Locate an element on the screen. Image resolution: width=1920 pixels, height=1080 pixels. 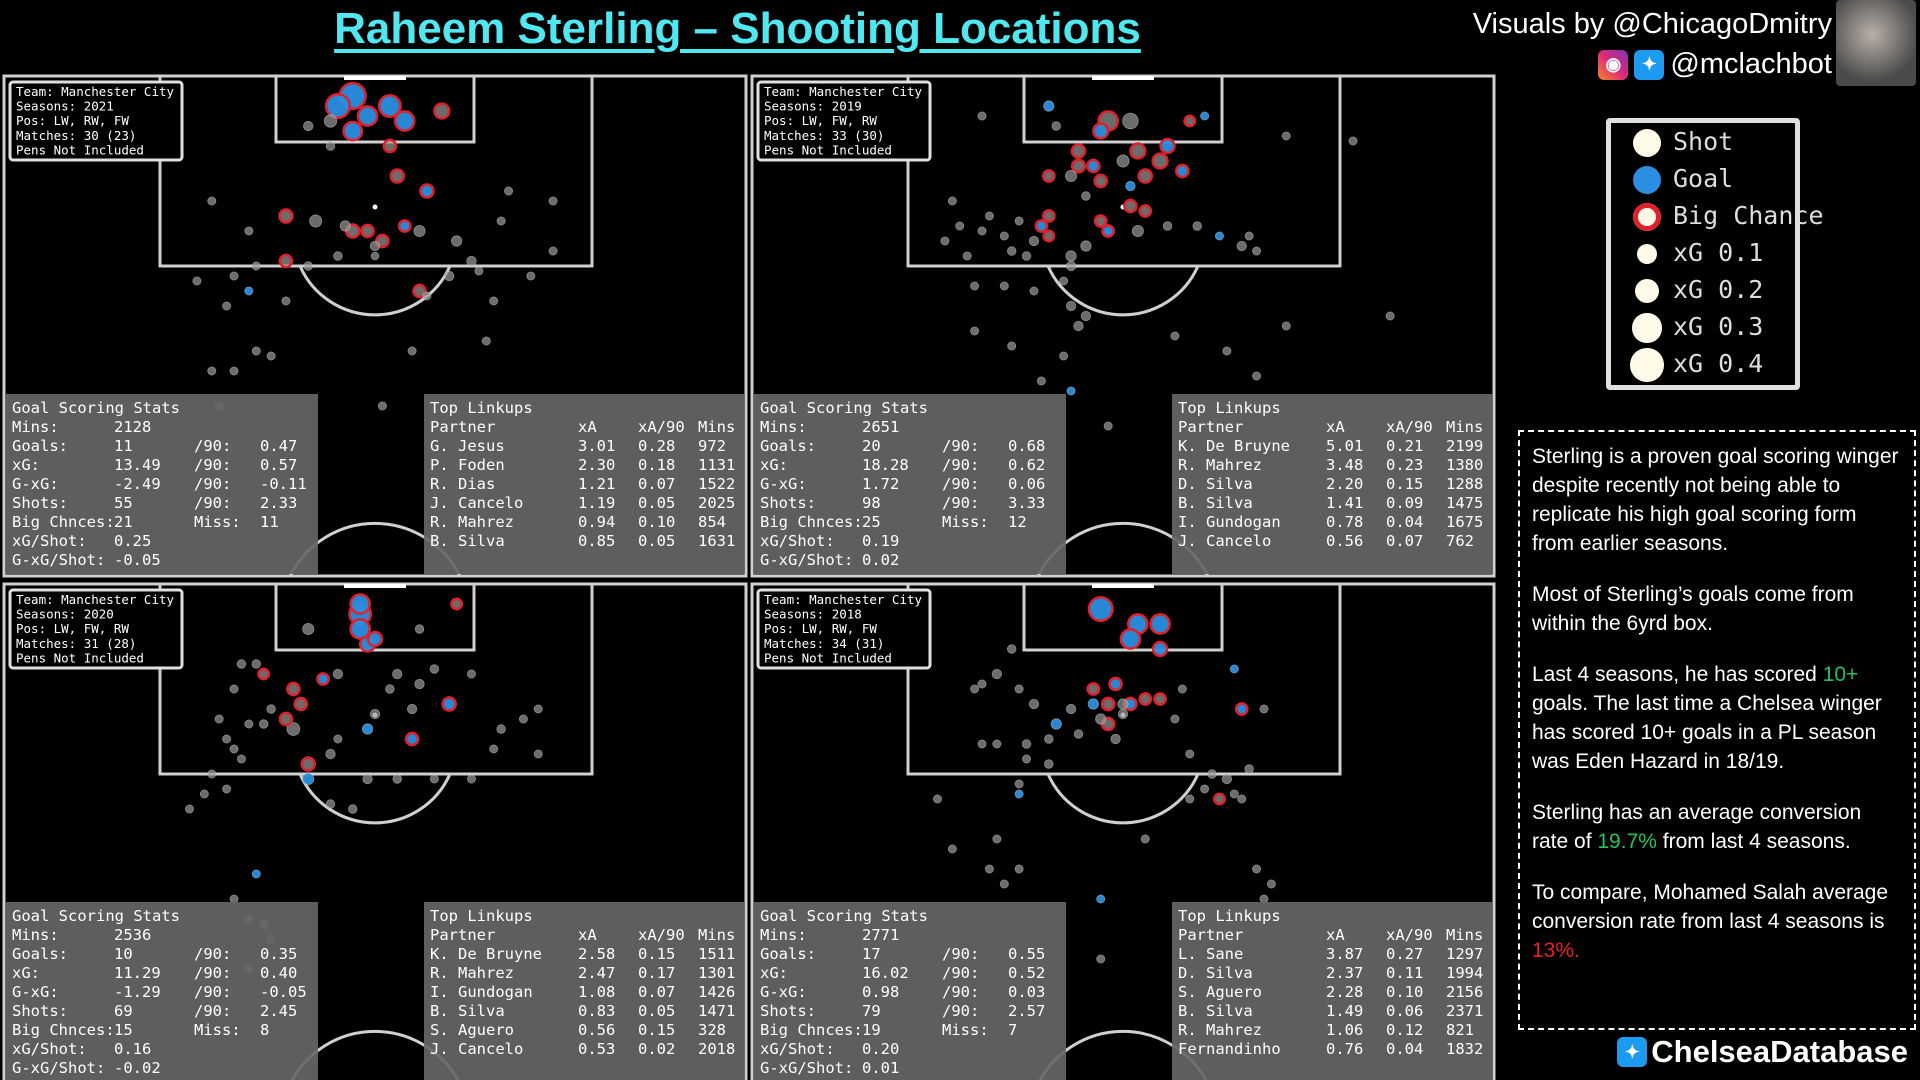
linkups-cell: 0.02 is located at coordinates (656, 1049).